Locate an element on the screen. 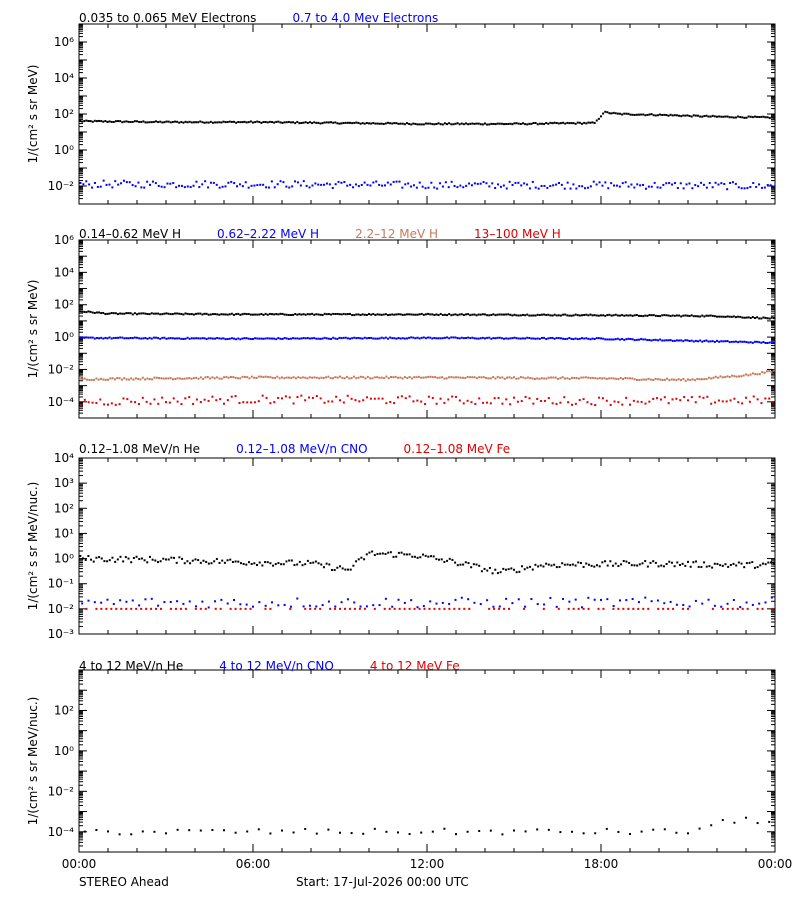  y-tick-label: 10⁰ is located at coordinates (64, 337).